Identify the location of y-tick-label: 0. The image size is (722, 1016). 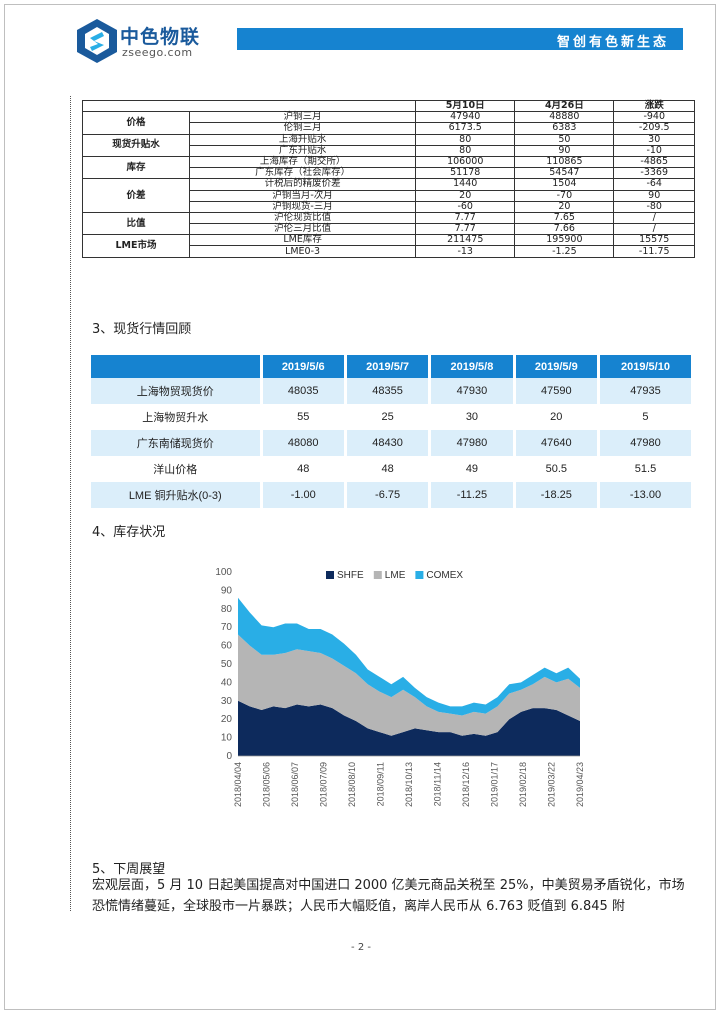
(229, 756).